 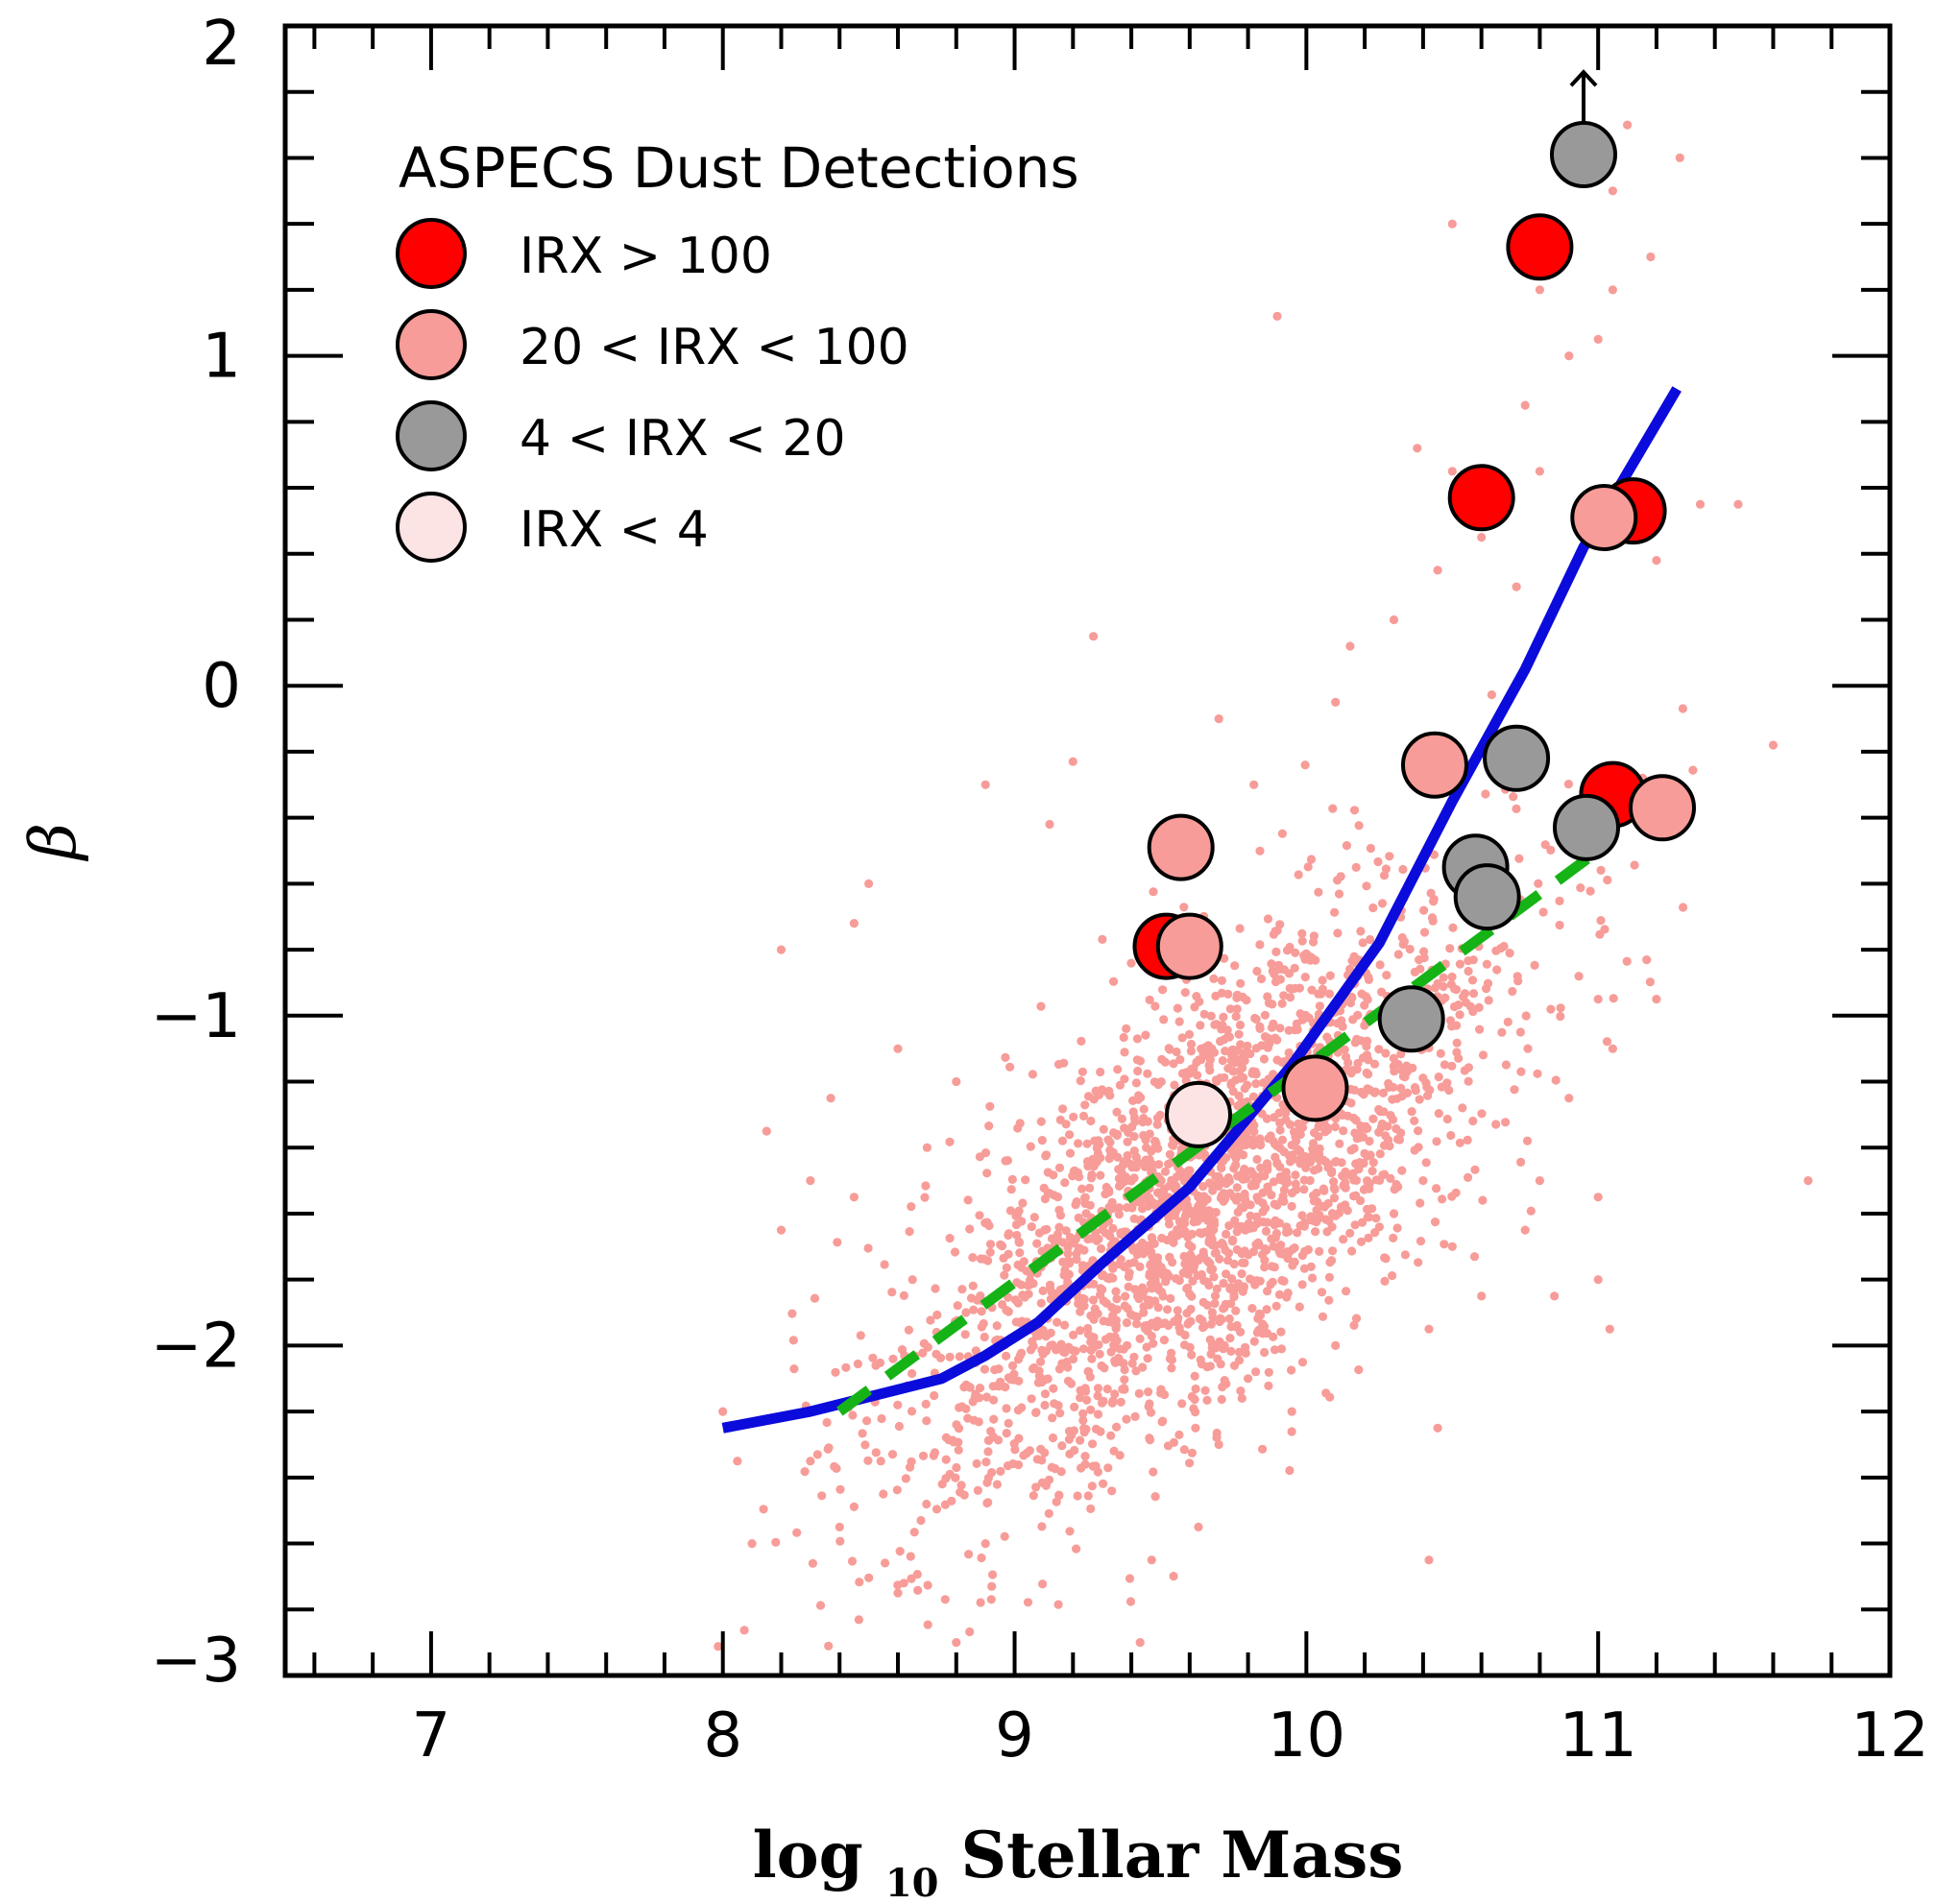 I want to click on x-axis-label: log 10 Stellar Mass, so click(x=1079, y=1861).